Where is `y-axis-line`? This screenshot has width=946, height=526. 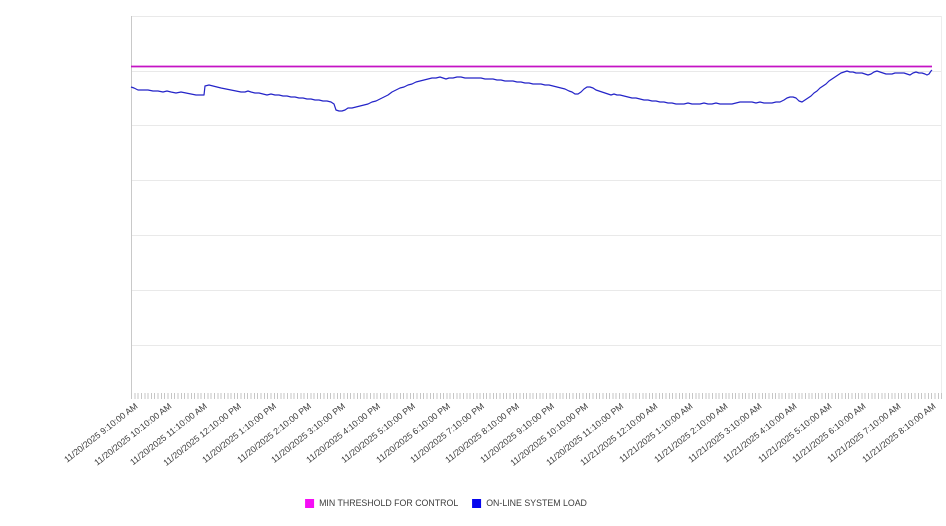 y-axis-line is located at coordinates (131, 206).